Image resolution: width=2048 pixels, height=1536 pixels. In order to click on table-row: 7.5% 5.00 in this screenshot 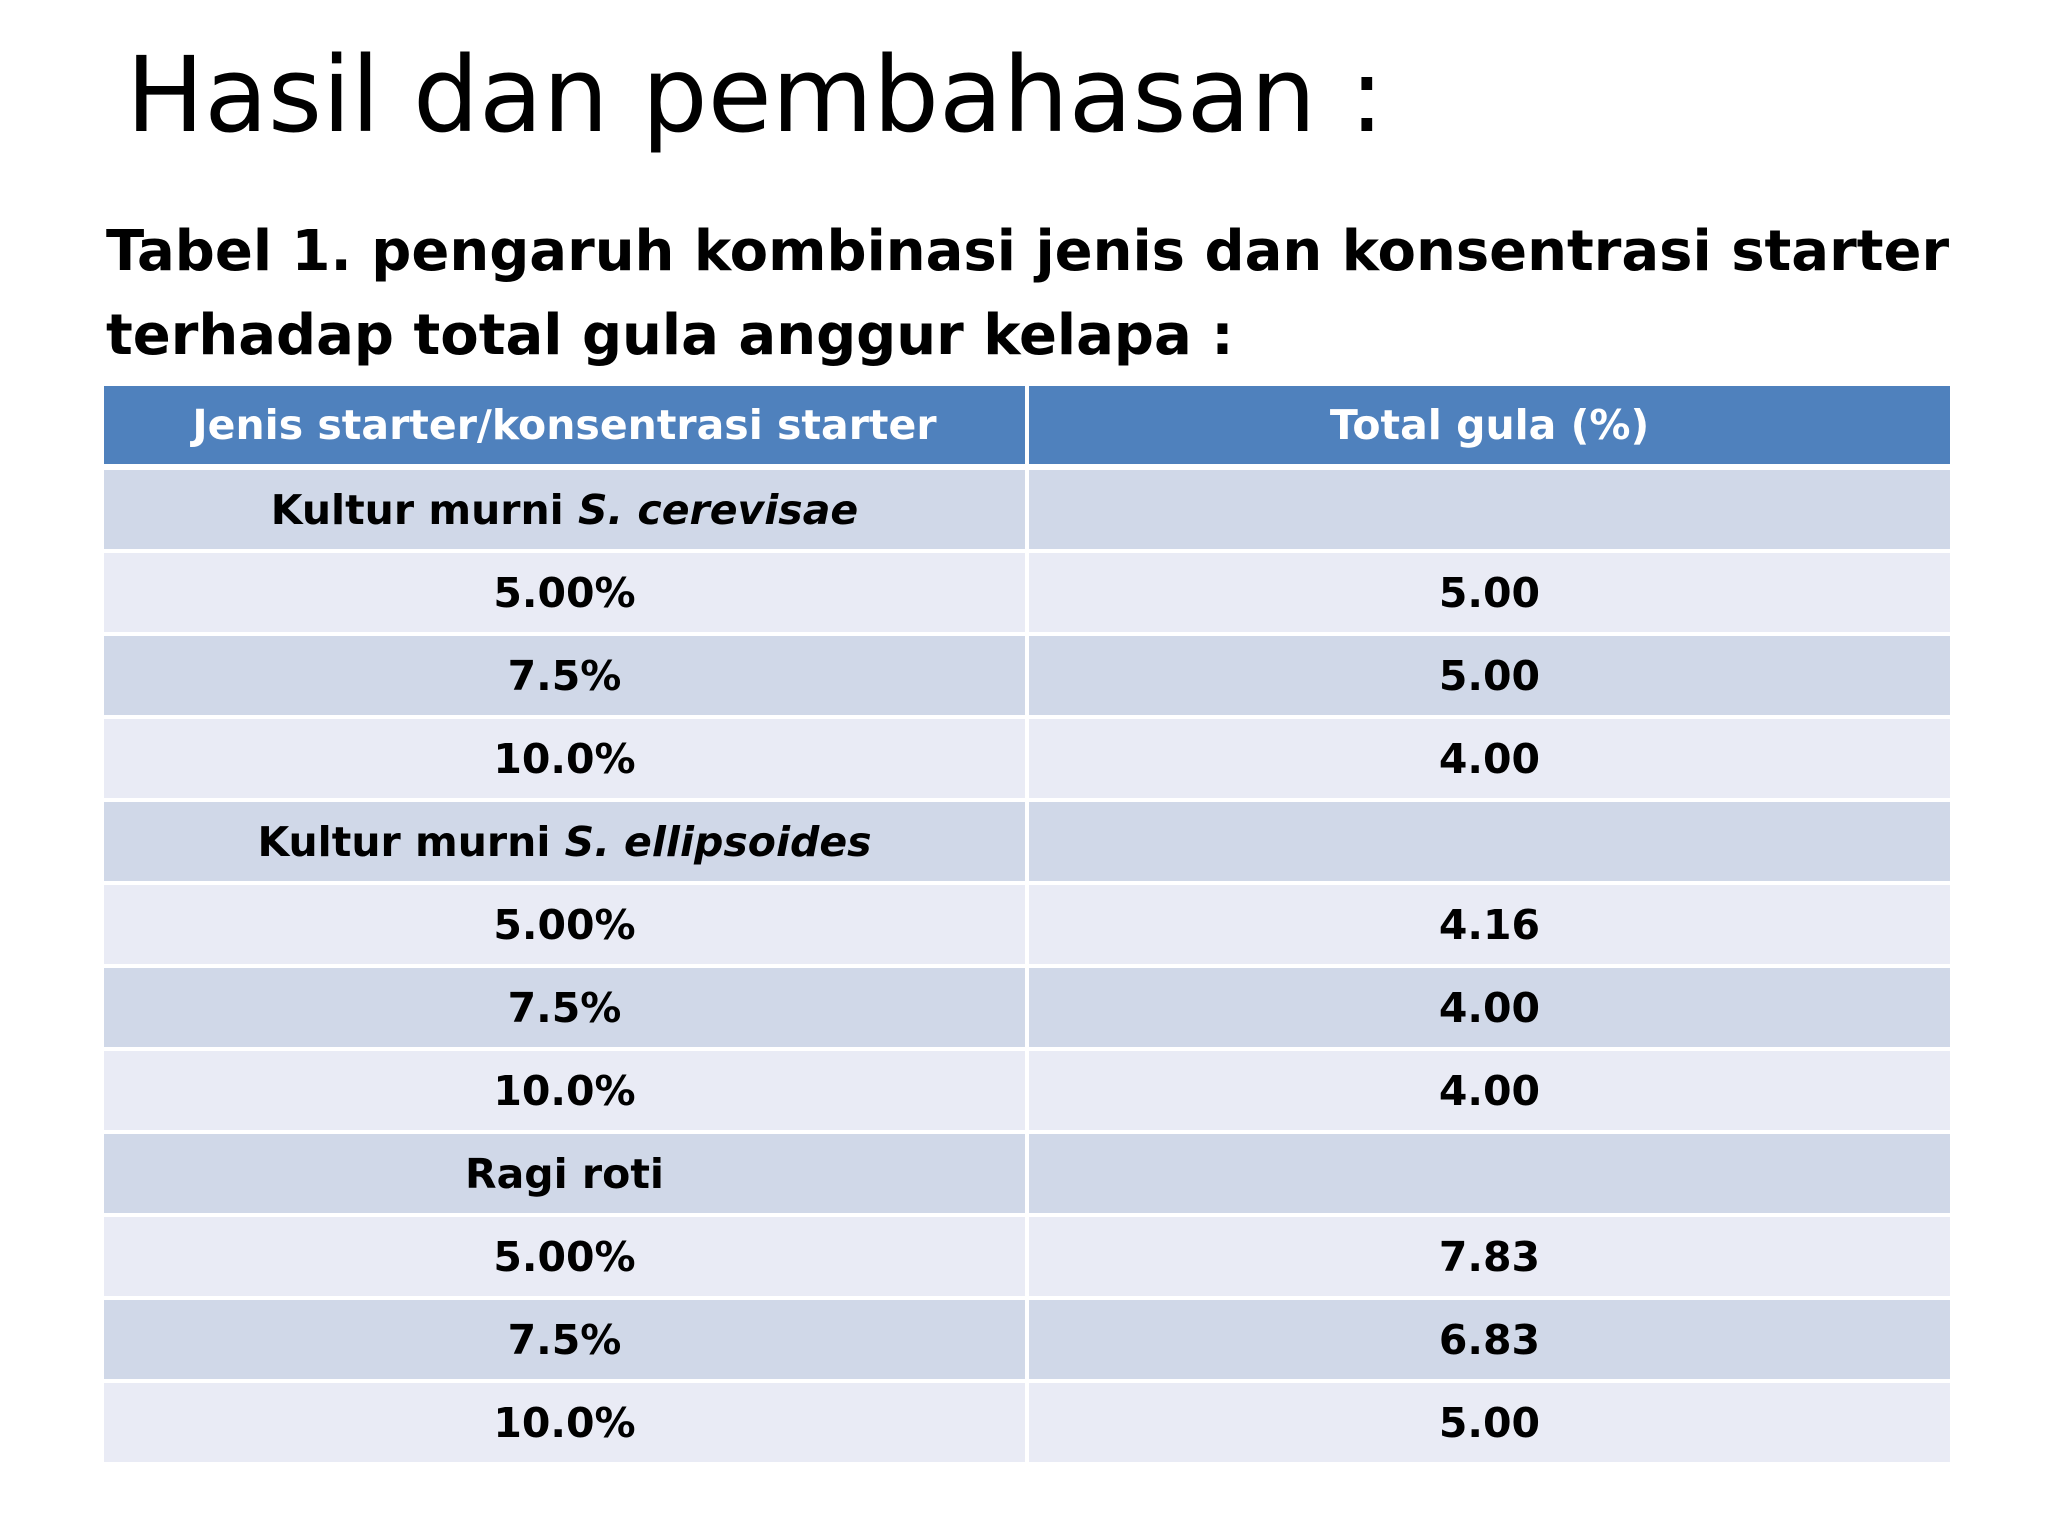, I will do `click(1027, 676)`.